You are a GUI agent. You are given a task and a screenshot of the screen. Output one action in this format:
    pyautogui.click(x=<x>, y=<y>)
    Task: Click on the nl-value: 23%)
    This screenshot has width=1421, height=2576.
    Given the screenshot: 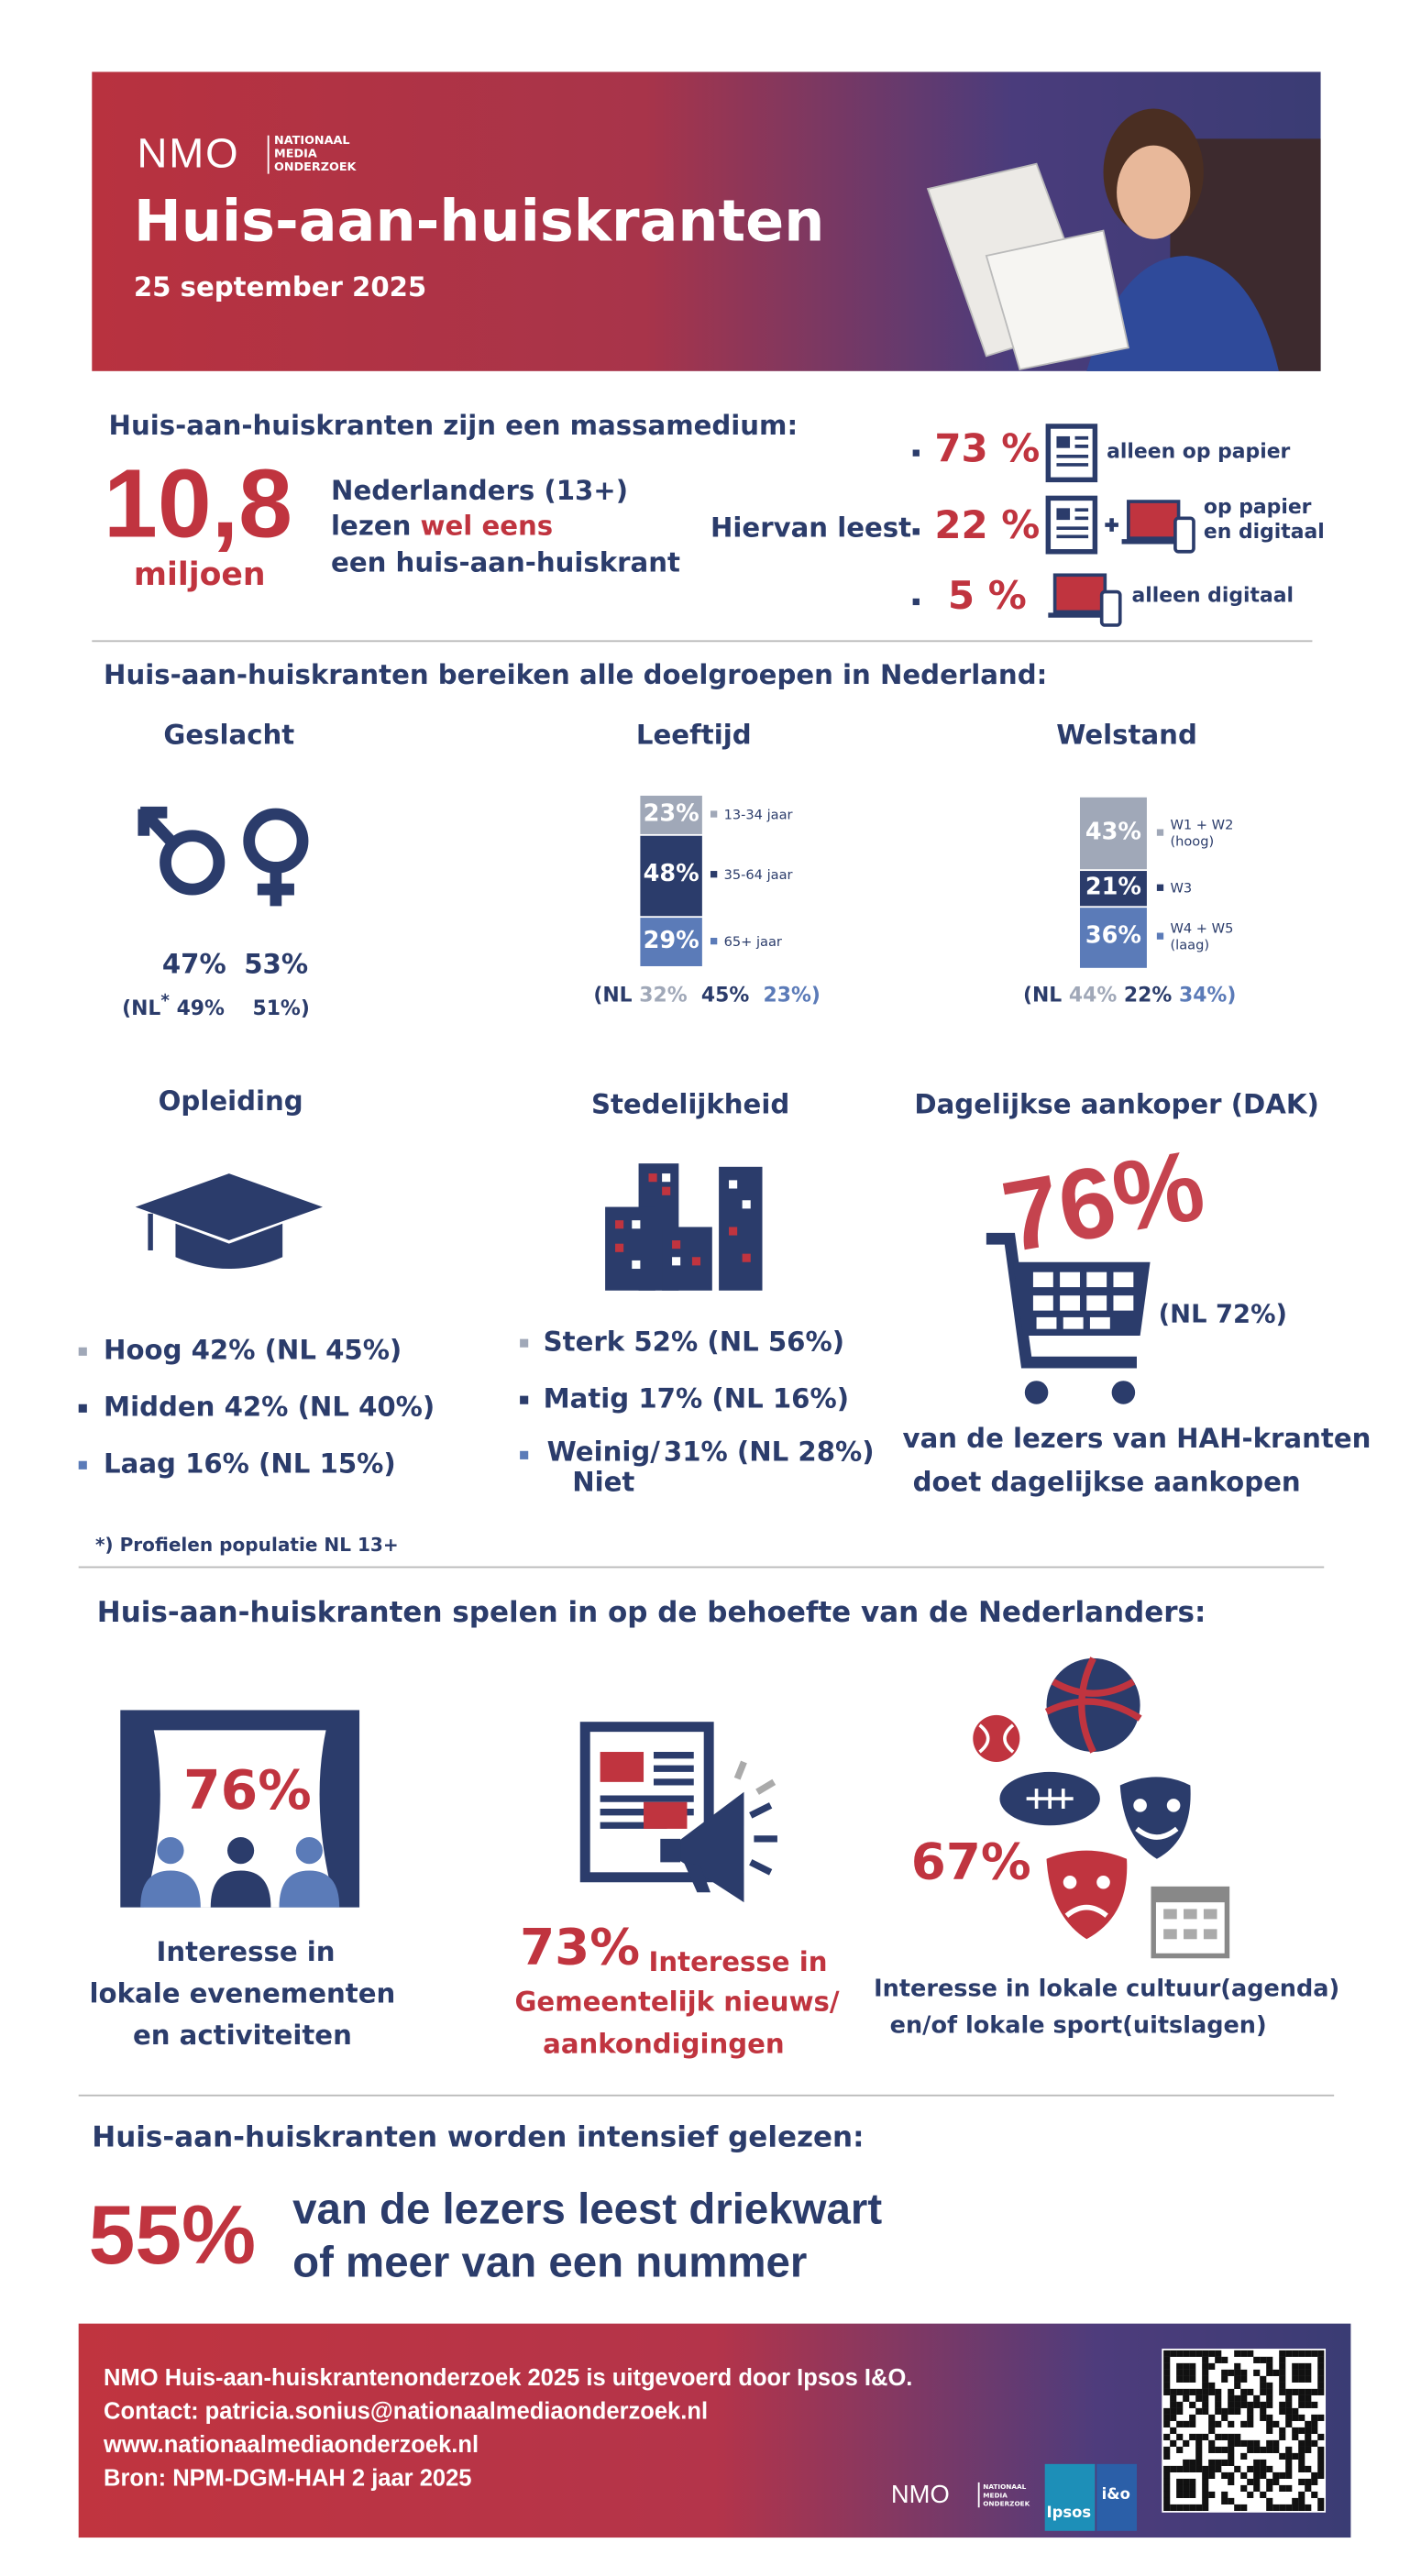 What is the action you would take?
    pyautogui.click(x=792, y=995)
    